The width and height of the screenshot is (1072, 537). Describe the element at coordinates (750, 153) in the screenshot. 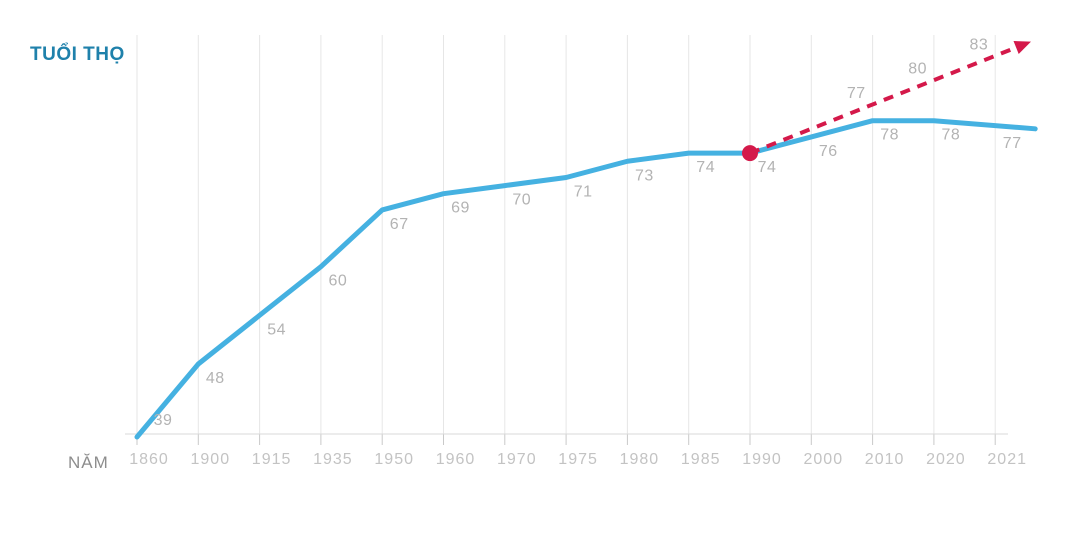

I see `current-point-marker` at that location.